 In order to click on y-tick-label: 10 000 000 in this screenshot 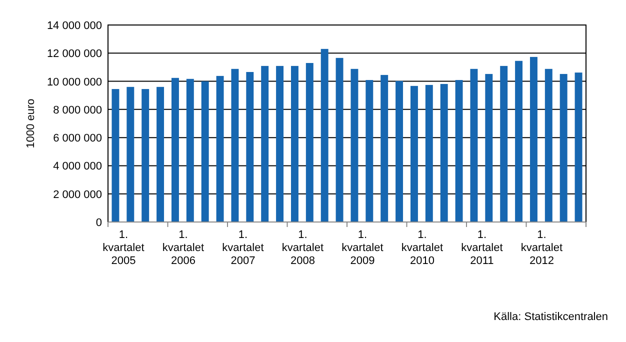, I will do `click(74, 82)`.